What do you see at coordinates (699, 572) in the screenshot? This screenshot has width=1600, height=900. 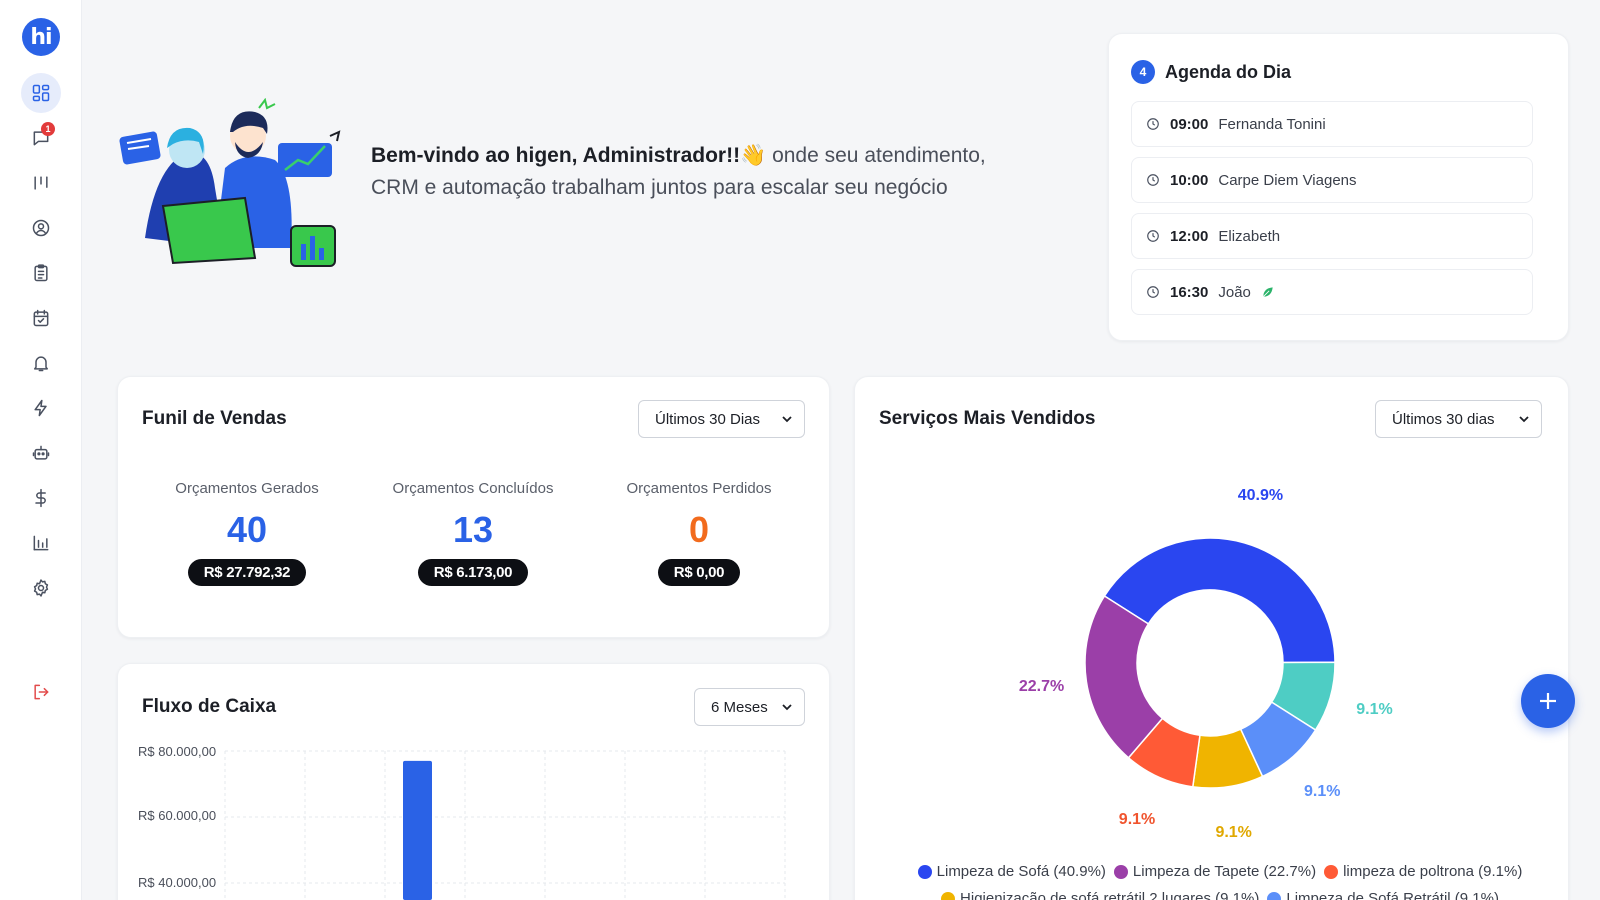 I see `stat-money-badge: R$ 0,00` at bounding box center [699, 572].